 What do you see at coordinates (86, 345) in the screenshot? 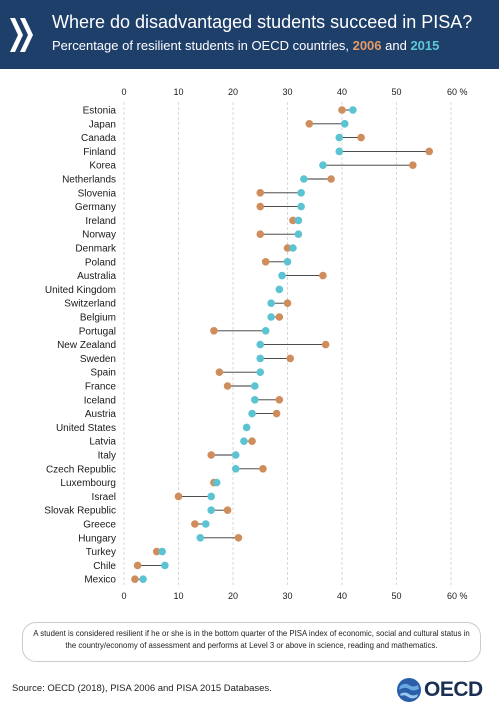
I see `country-label: New Zealand` at bounding box center [86, 345].